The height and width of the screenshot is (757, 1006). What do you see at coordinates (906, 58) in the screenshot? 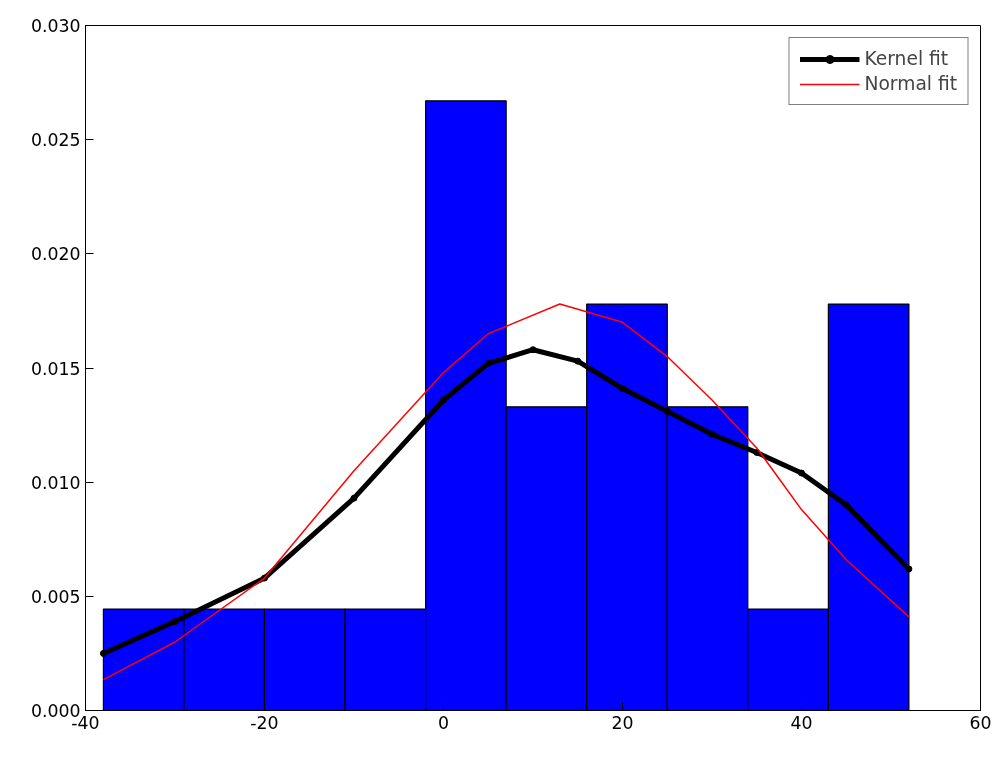
I see `legend-label: Kernel fit` at bounding box center [906, 58].